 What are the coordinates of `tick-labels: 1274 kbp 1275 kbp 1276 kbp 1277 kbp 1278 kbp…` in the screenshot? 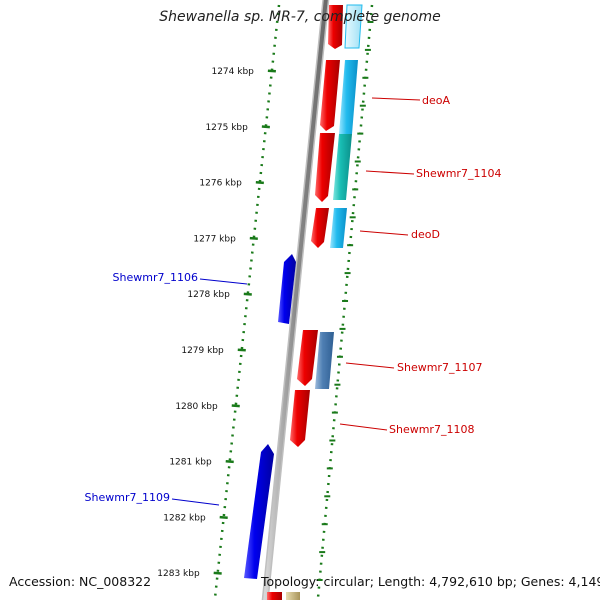 It's located at (205, 323).